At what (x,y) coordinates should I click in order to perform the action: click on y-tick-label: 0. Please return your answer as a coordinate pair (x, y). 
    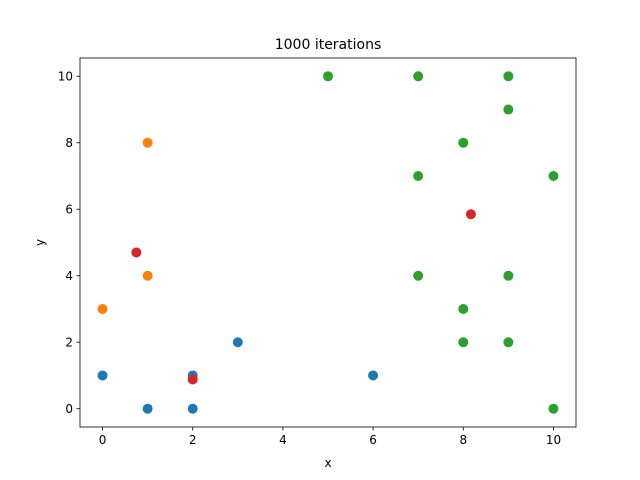
    Looking at the image, I should click on (69, 409).